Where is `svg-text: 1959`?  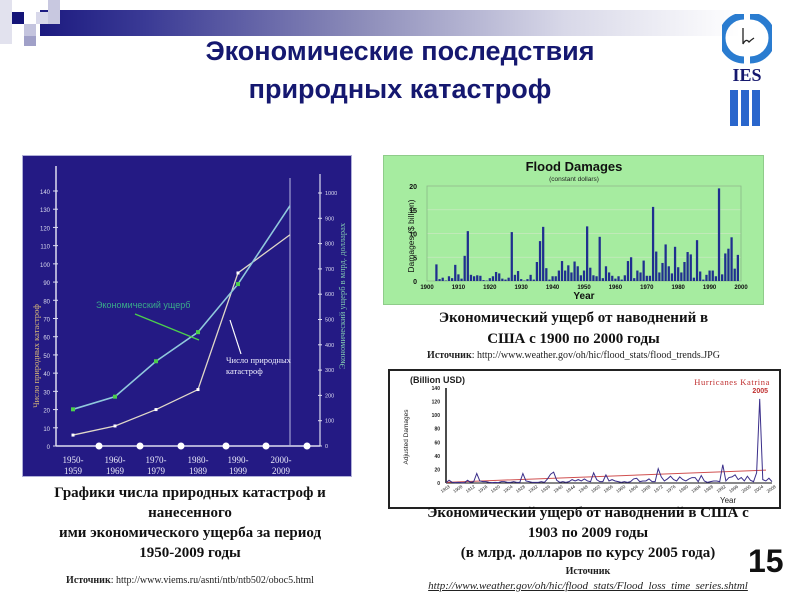 svg-text: 1959 is located at coordinates (73, 471).